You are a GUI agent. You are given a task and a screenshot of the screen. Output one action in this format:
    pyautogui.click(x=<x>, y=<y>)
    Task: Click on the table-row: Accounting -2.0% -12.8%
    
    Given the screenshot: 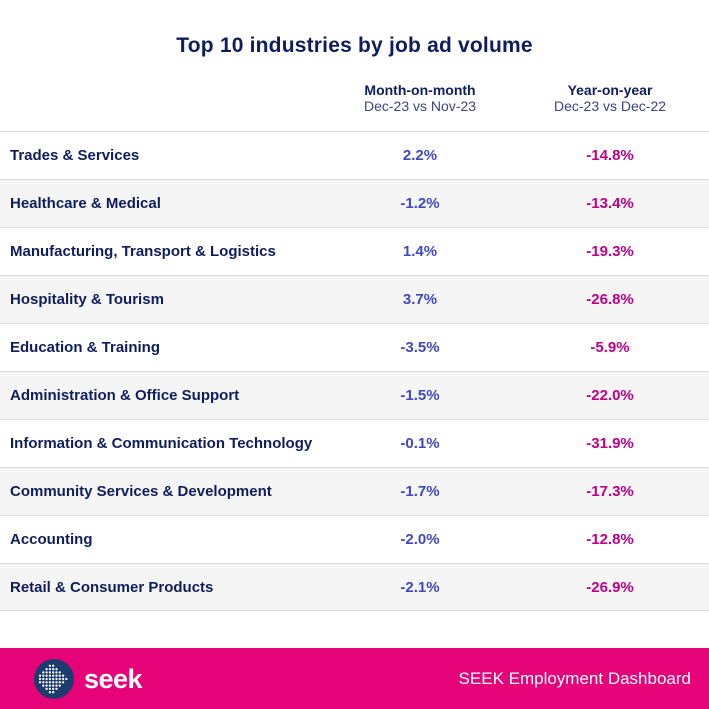 What is the action you would take?
    pyautogui.click(x=354, y=539)
    